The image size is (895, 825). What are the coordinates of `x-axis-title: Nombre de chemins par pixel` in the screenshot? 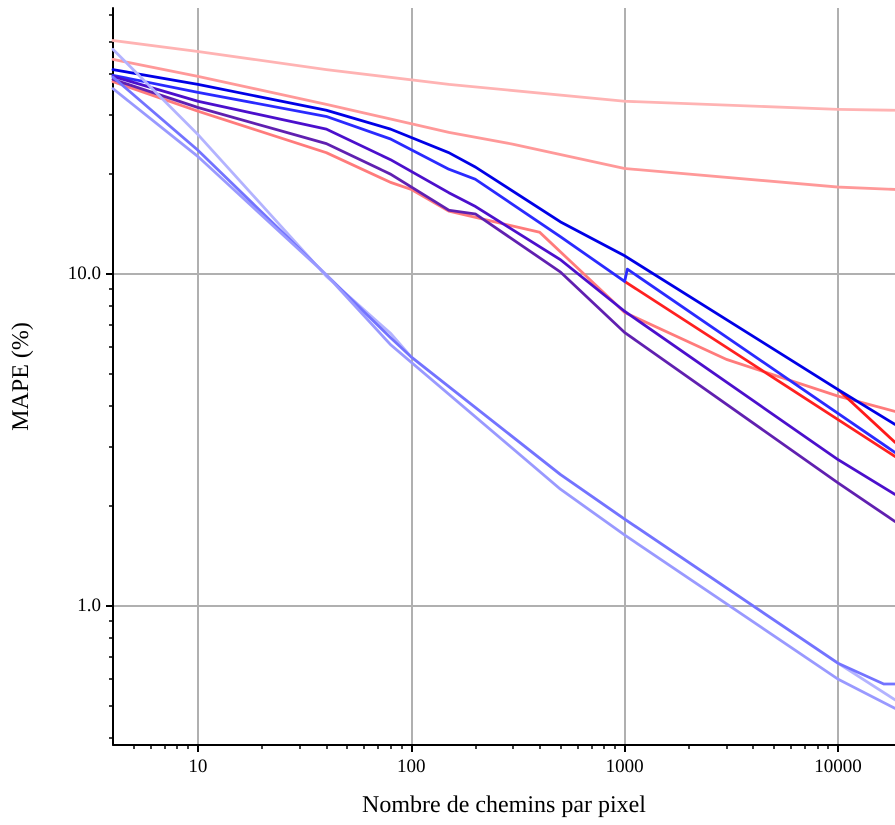 It's located at (504, 805).